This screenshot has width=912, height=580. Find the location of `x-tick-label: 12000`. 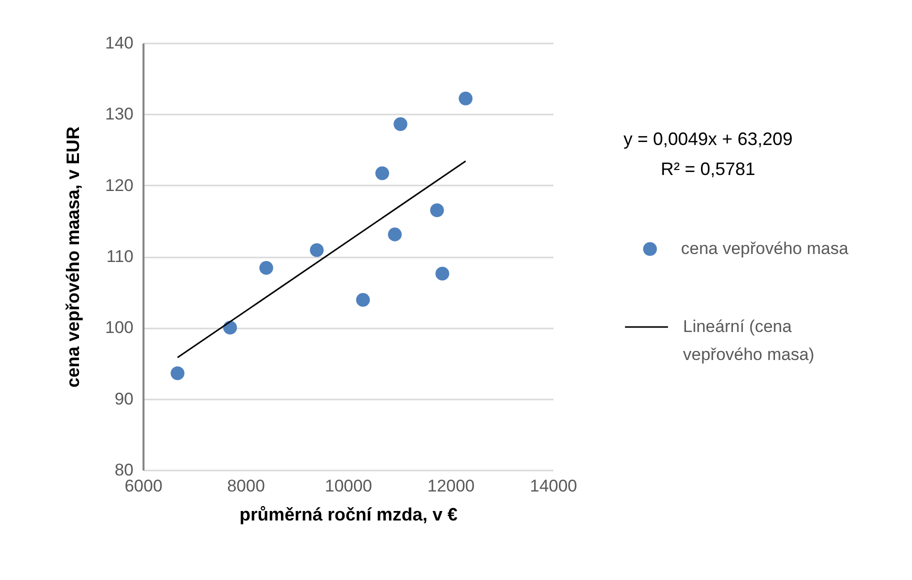

x-tick-label: 12000 is located at coordinates (451, 486).